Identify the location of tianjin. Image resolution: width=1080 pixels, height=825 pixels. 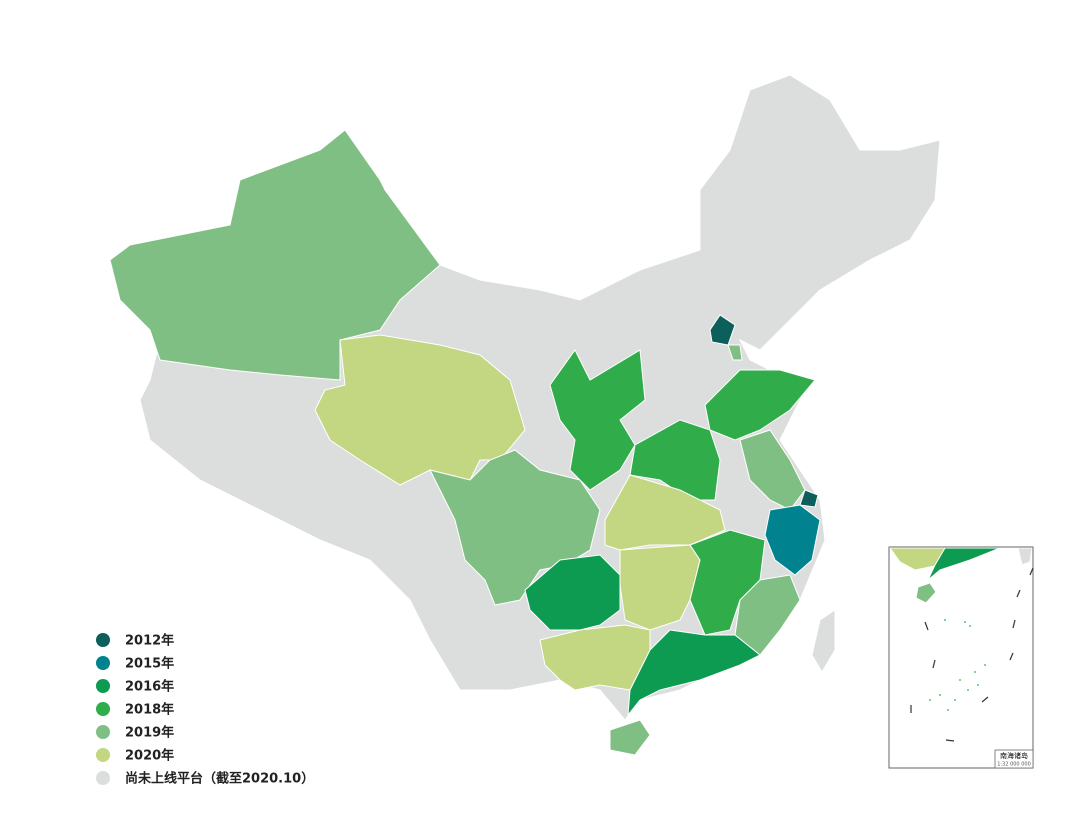
(735, 352).